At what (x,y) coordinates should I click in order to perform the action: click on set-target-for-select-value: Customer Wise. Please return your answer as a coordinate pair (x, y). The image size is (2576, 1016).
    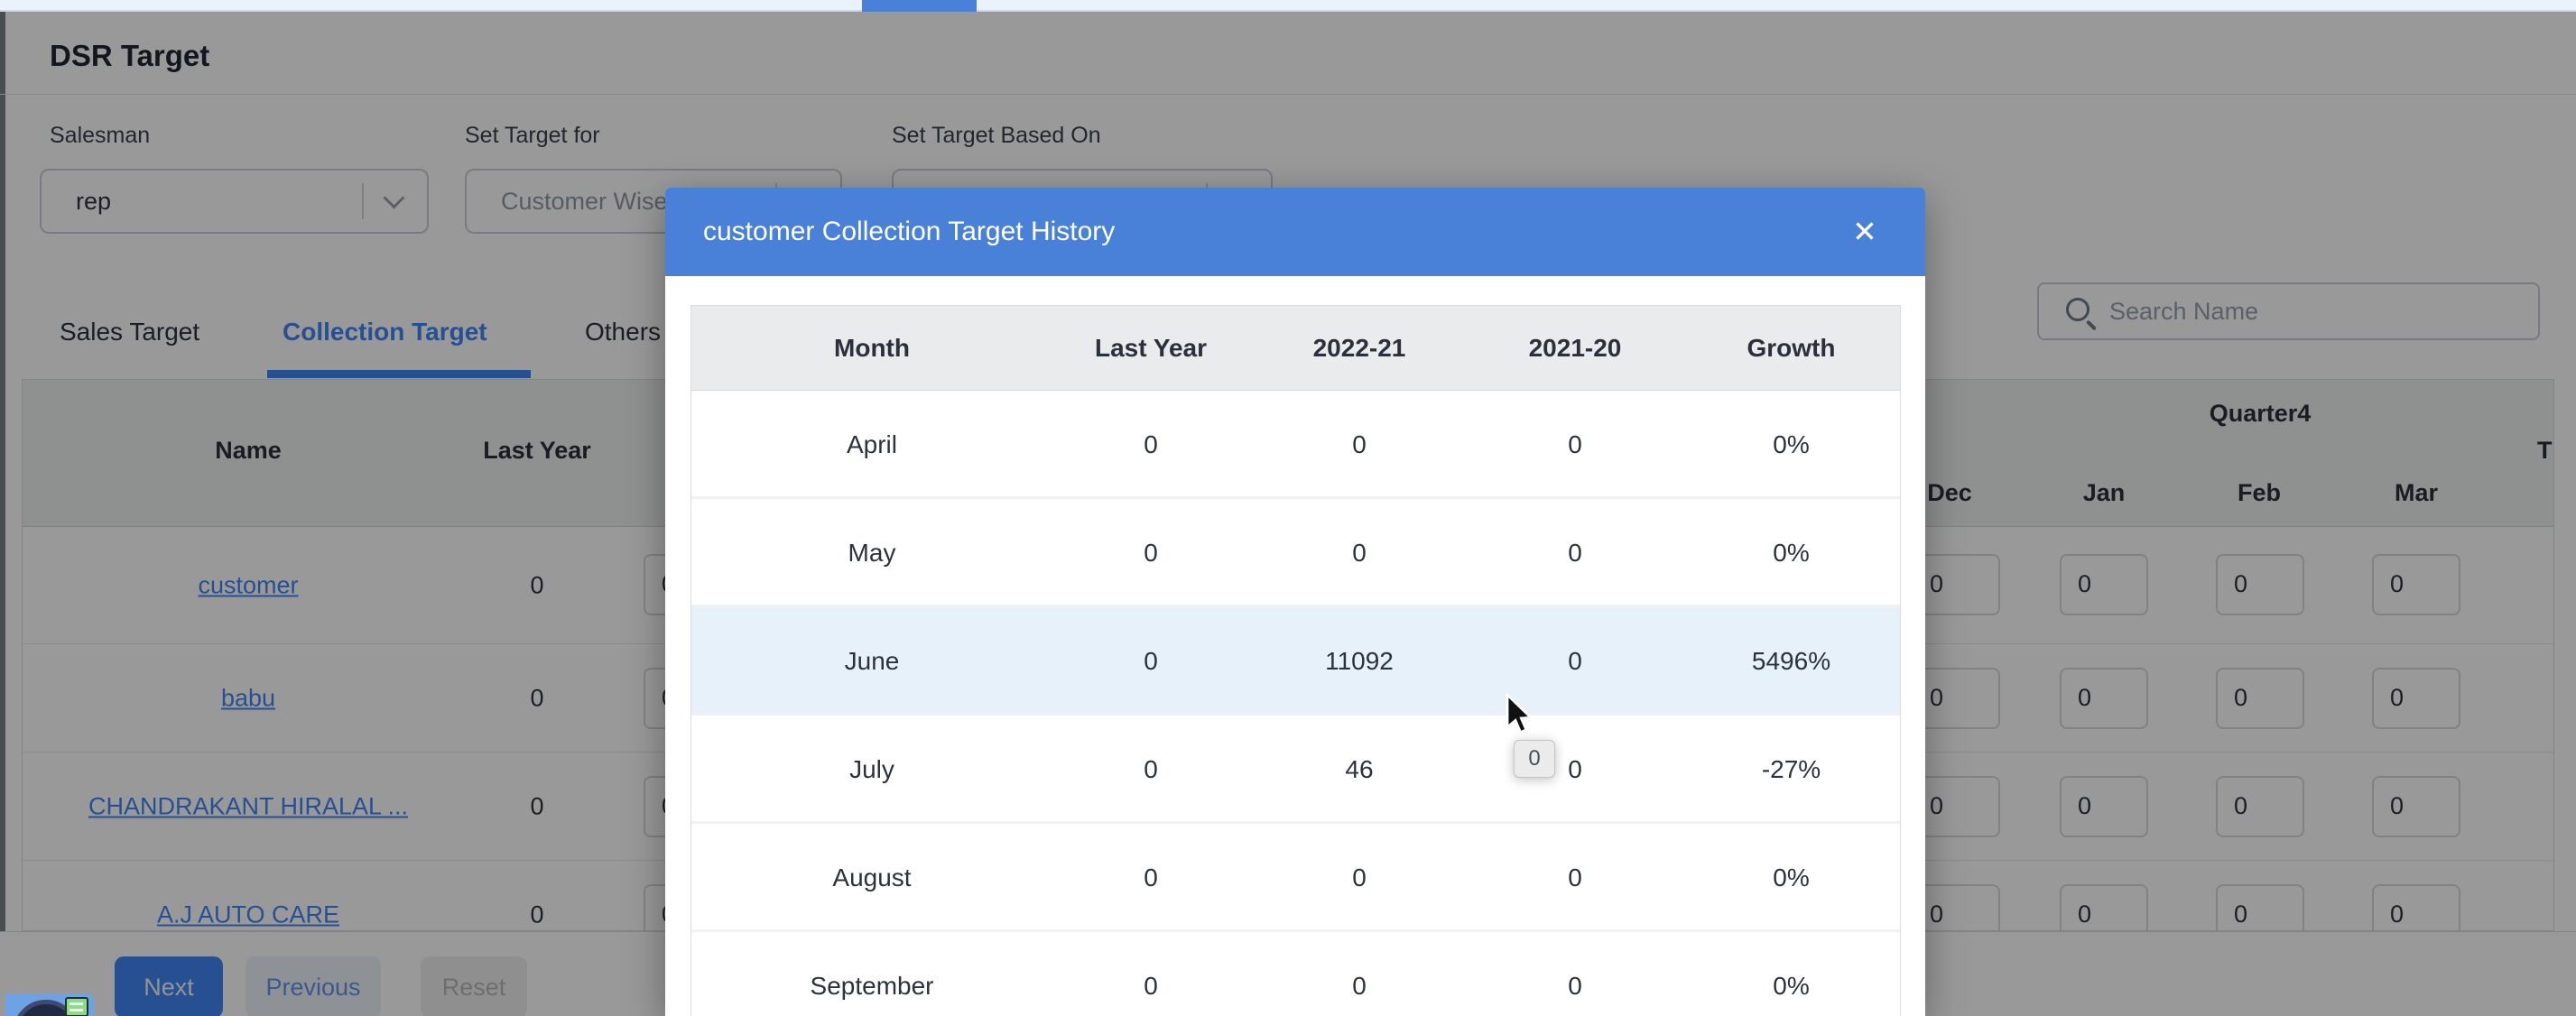
    Looking at the image, I should click on (584, 201).